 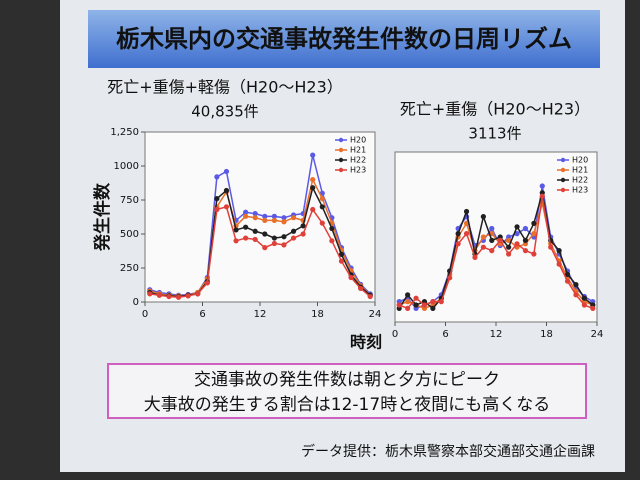 I want to click on chart-subtitle: 3113件, so click(x=494, y=134).